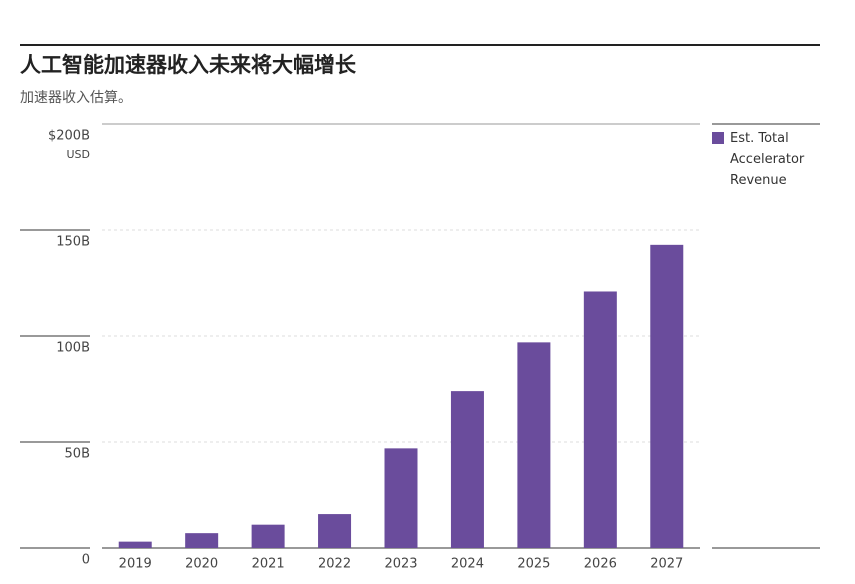 This screenshot has height=584, width=855. What do you see at coordinates (767, 159) in the screenshot?
I see `legend-label: Est. Total Accelerator Revenue` at bounding box center [767, 159].